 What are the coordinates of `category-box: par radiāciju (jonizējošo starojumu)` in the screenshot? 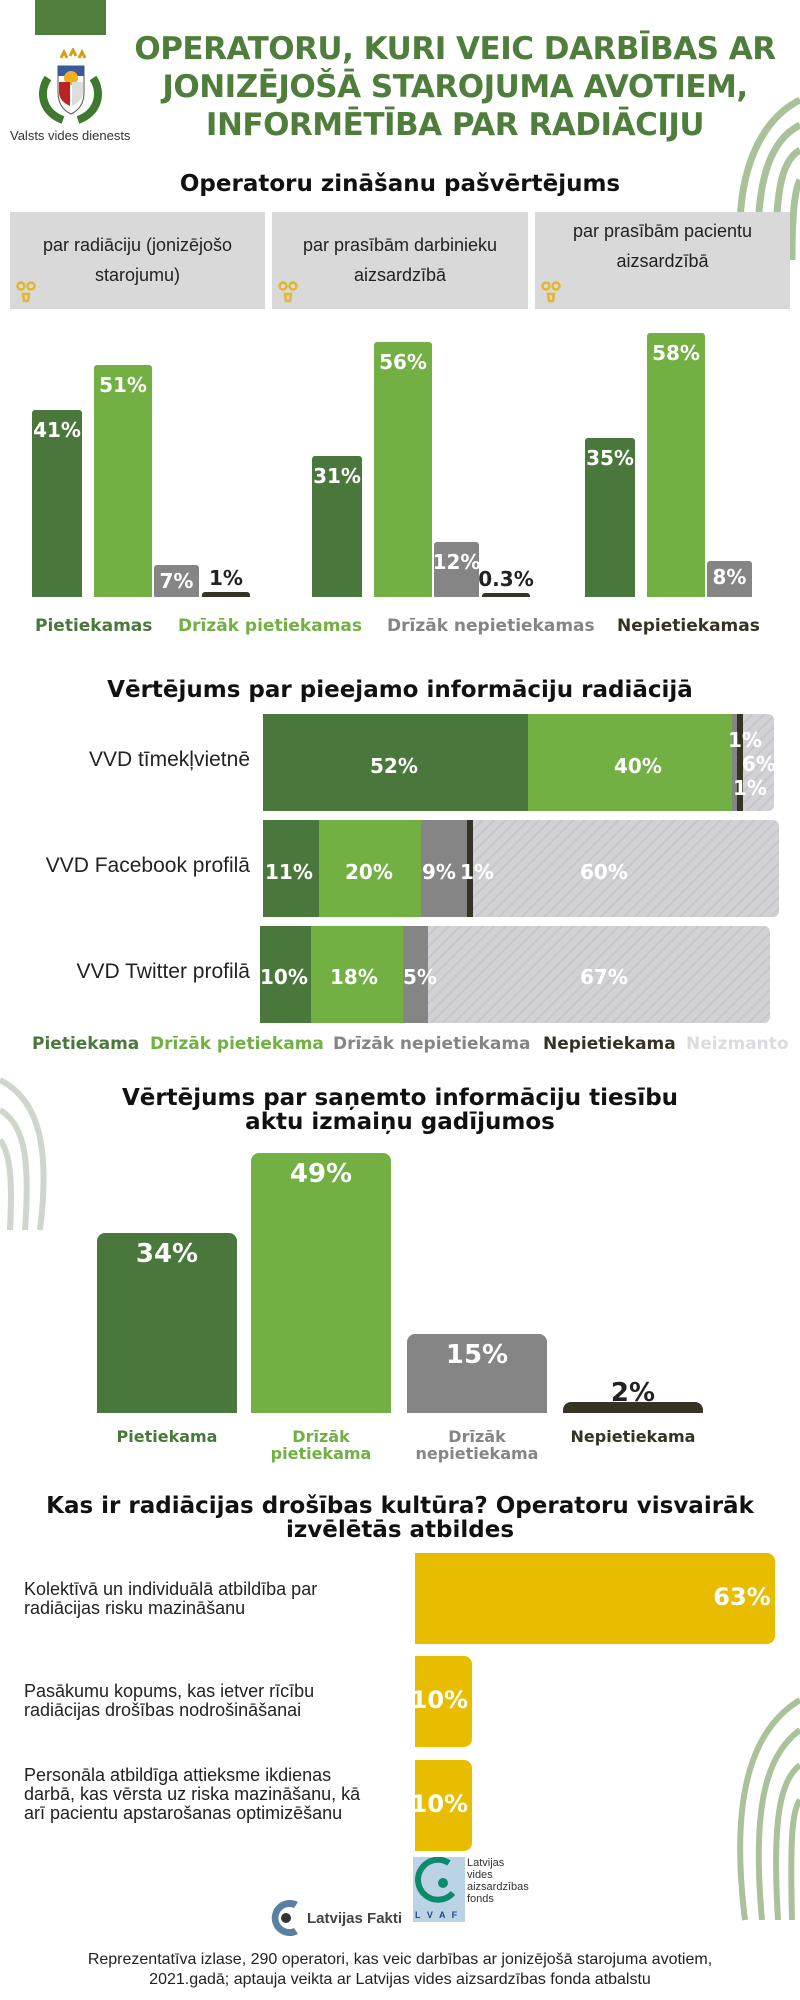 It's located at (137, 260).